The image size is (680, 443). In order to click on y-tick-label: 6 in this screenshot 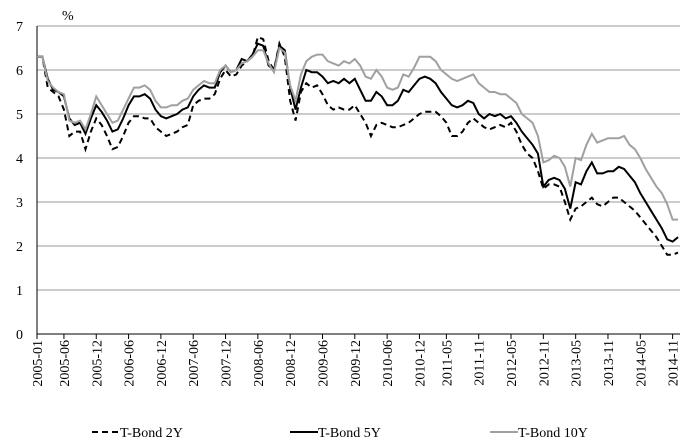, I will do `click(19, 71)`.